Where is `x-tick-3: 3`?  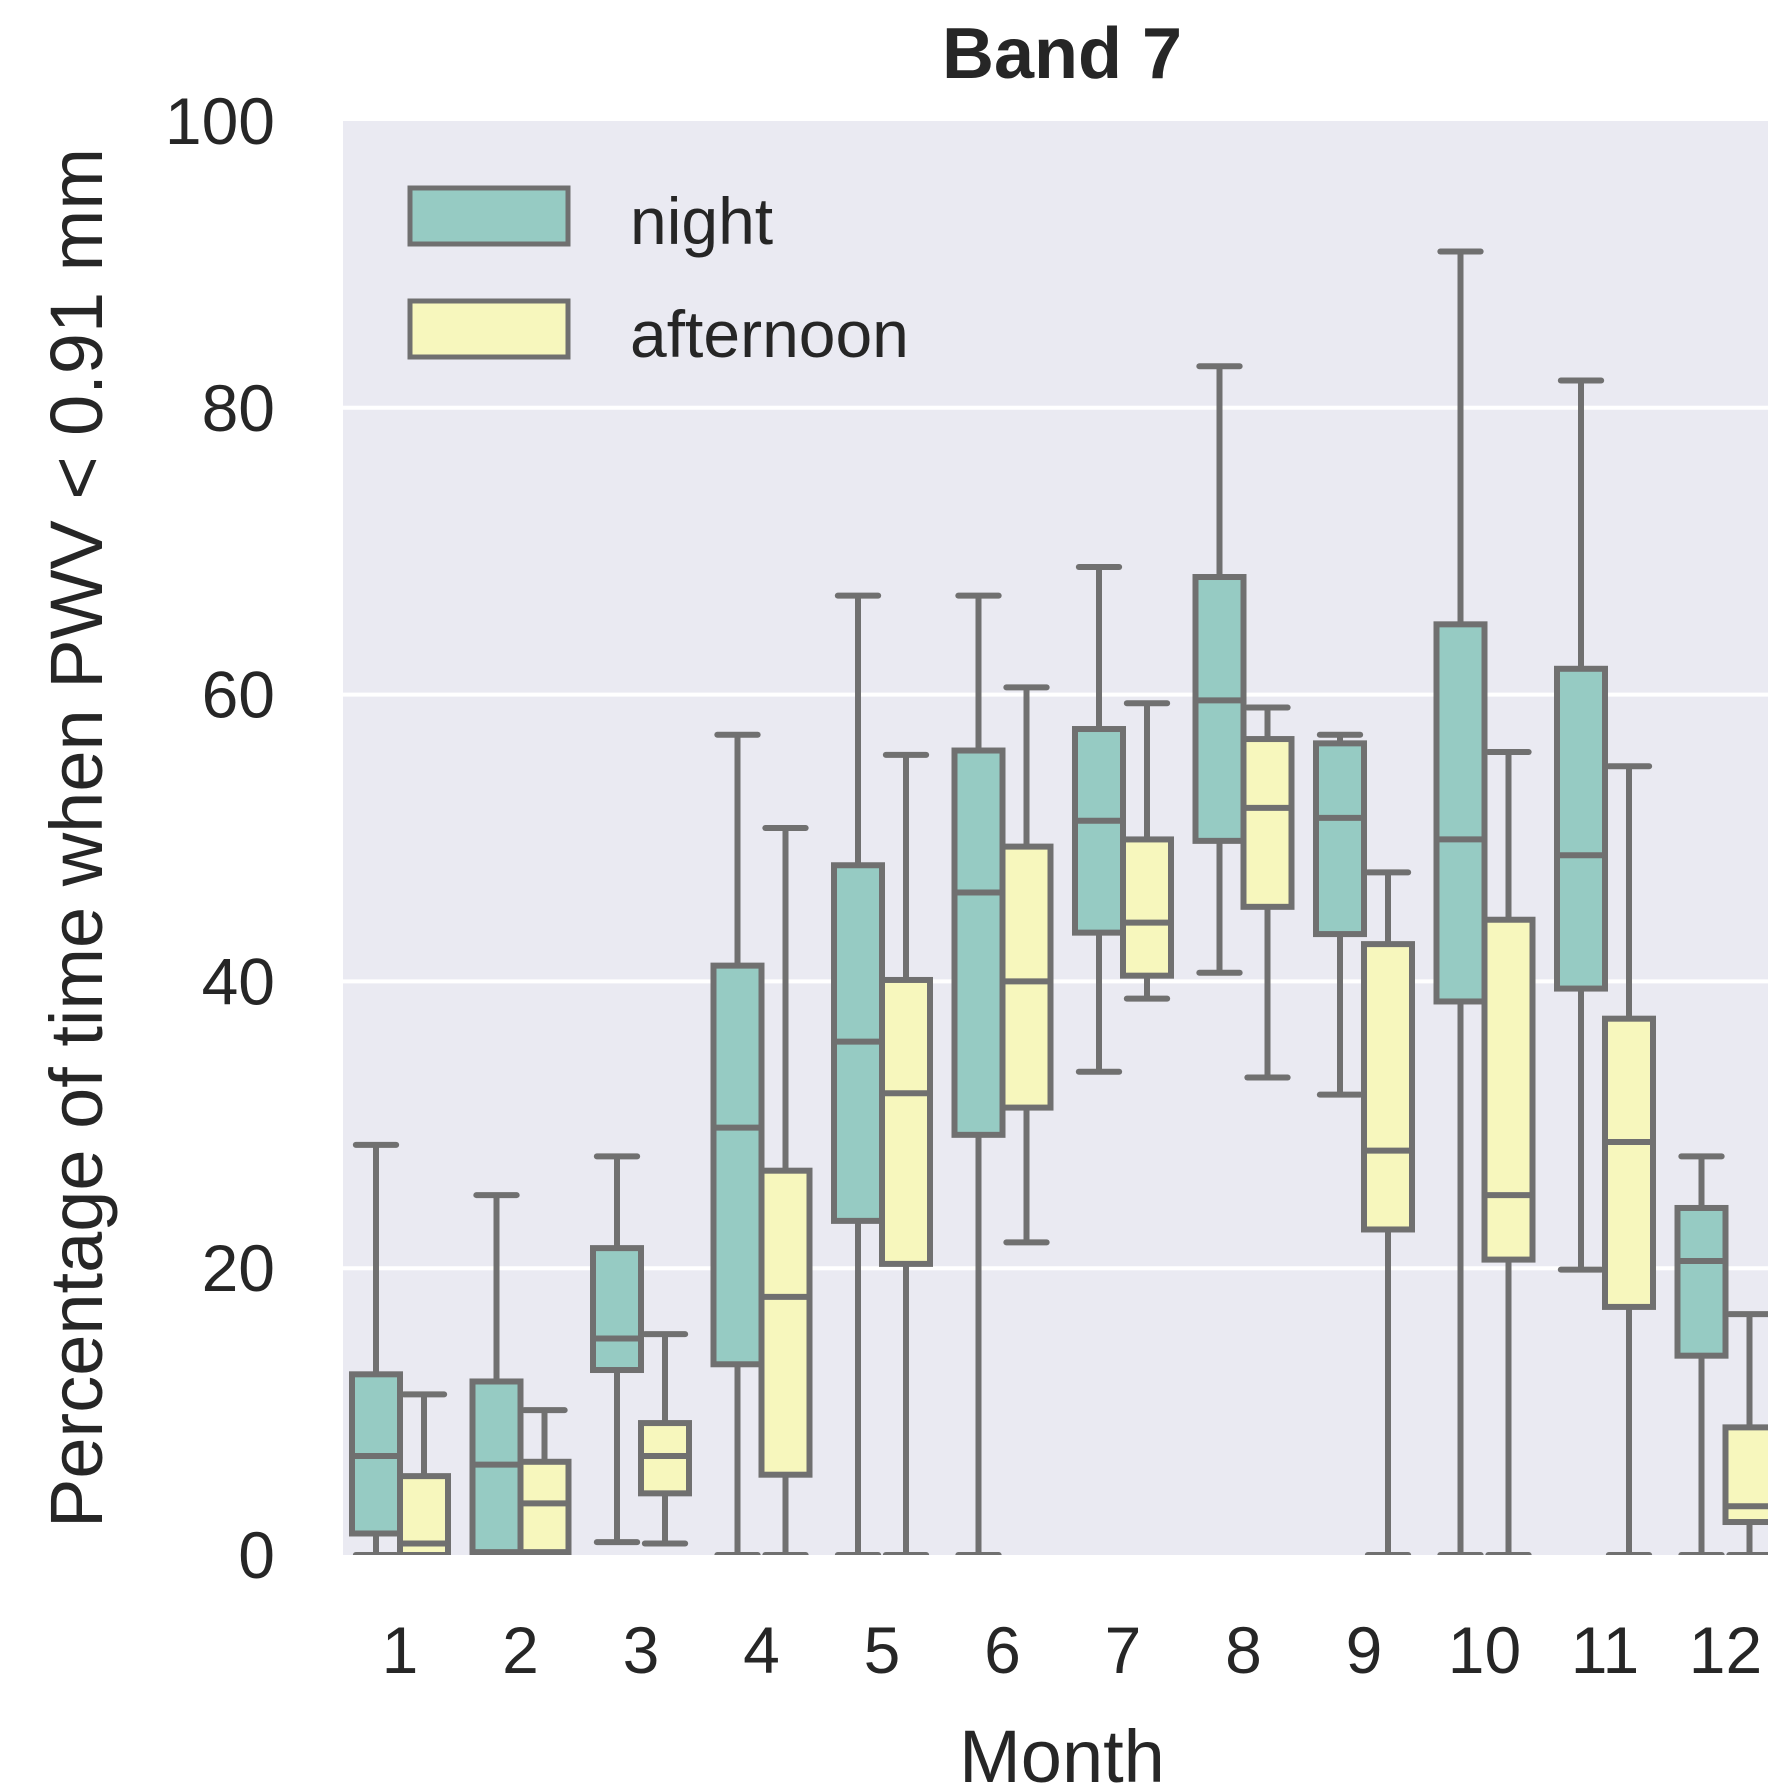
x-tick-3: 3 is located at coordinates (641, 1650).